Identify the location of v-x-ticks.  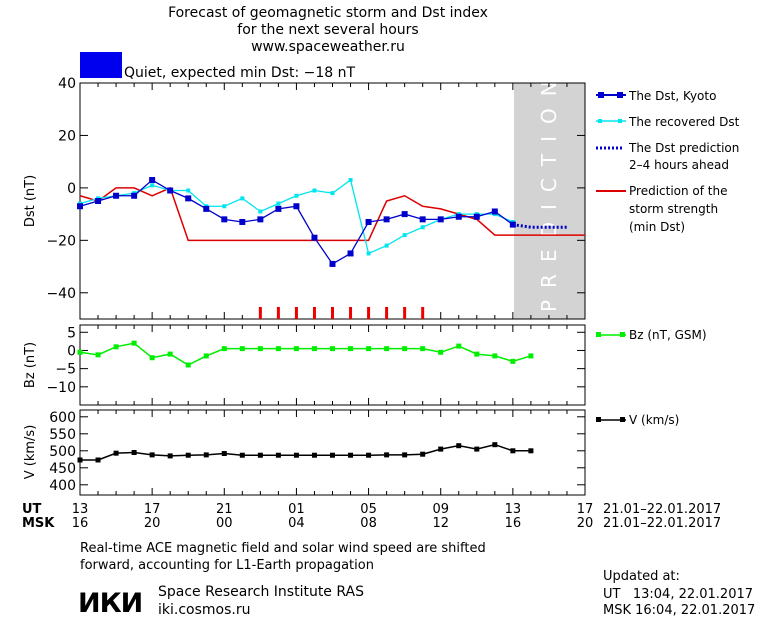
(332, 452).